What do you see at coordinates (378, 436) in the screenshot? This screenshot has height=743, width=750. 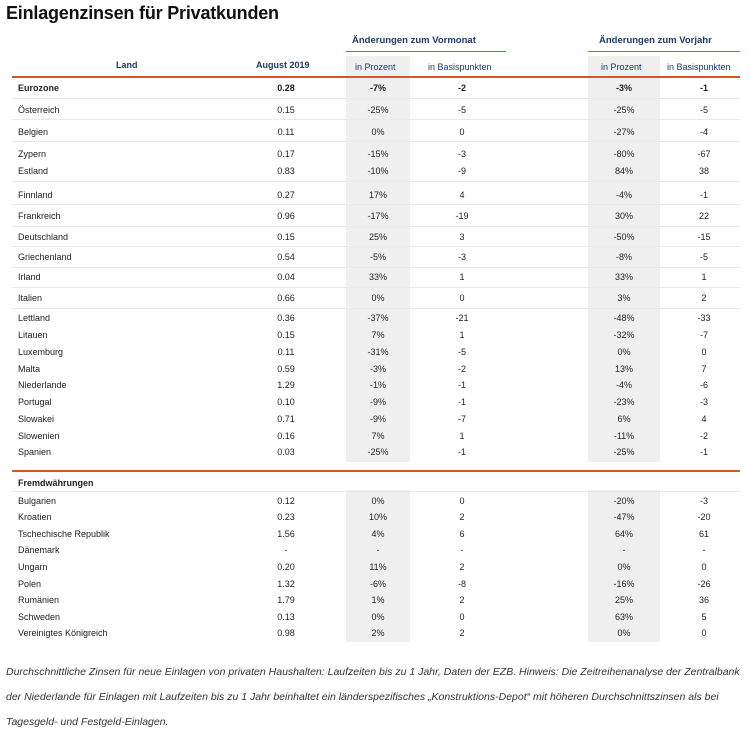 I see `cell-vm-prozent: 7%` at bounding box center [378, 436].